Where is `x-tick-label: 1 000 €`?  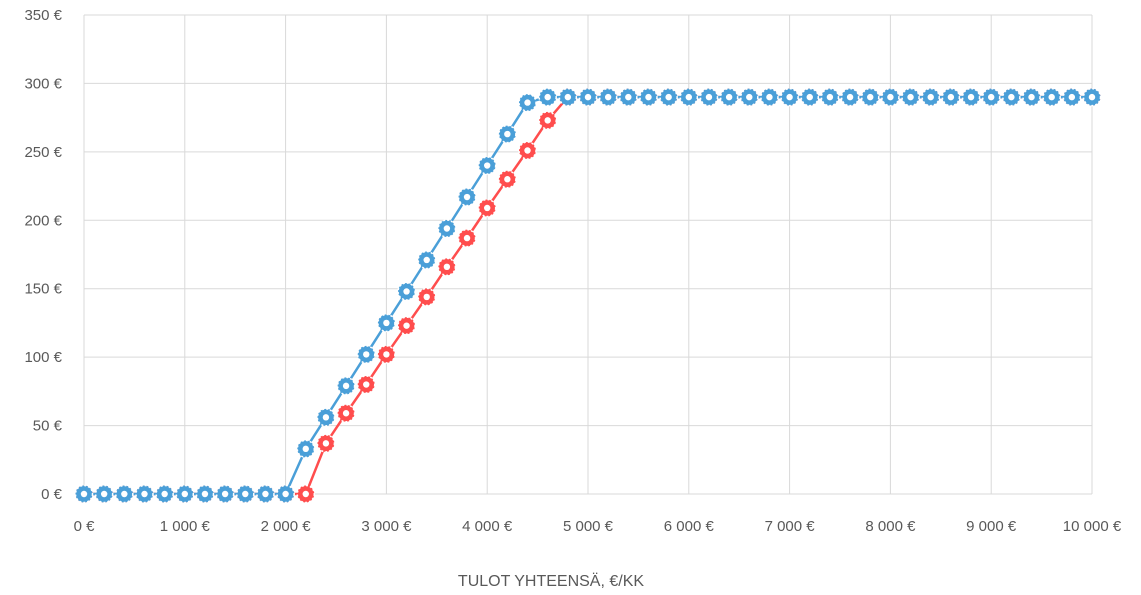 x-tick-label: 1 000 € is located at coordinates (185, 526).